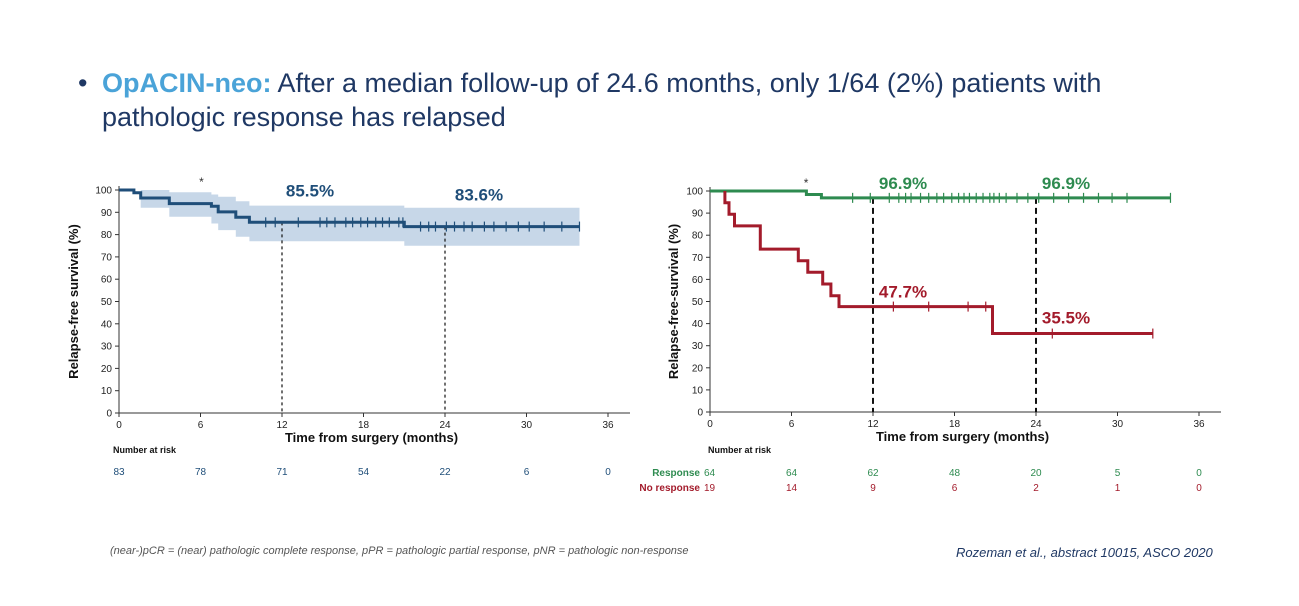 Image resolution: width=1299 pixels, height=606 pixels. What do you see at coordinates (1118, 488) in the screenshot?
I see `risk-value: 1` at bounding box center [1118, 488].